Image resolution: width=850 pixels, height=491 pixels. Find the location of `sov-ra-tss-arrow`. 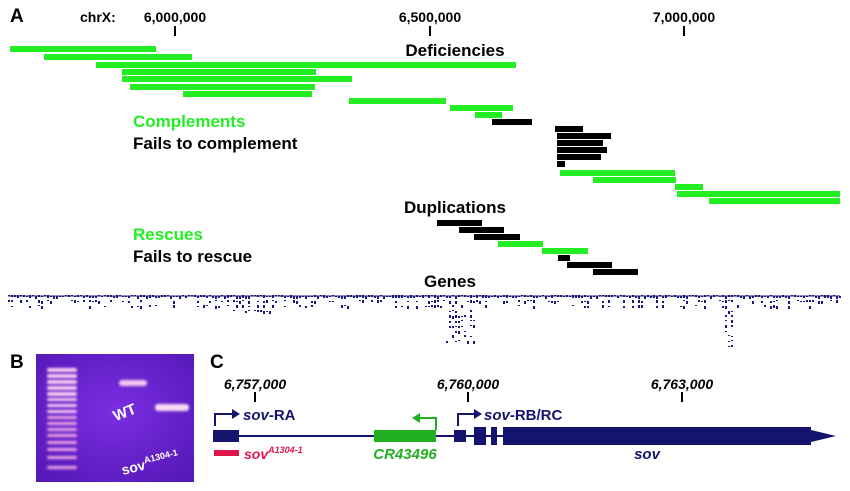

sov-ra-tss-arrow is located at coordinates (227, 417).